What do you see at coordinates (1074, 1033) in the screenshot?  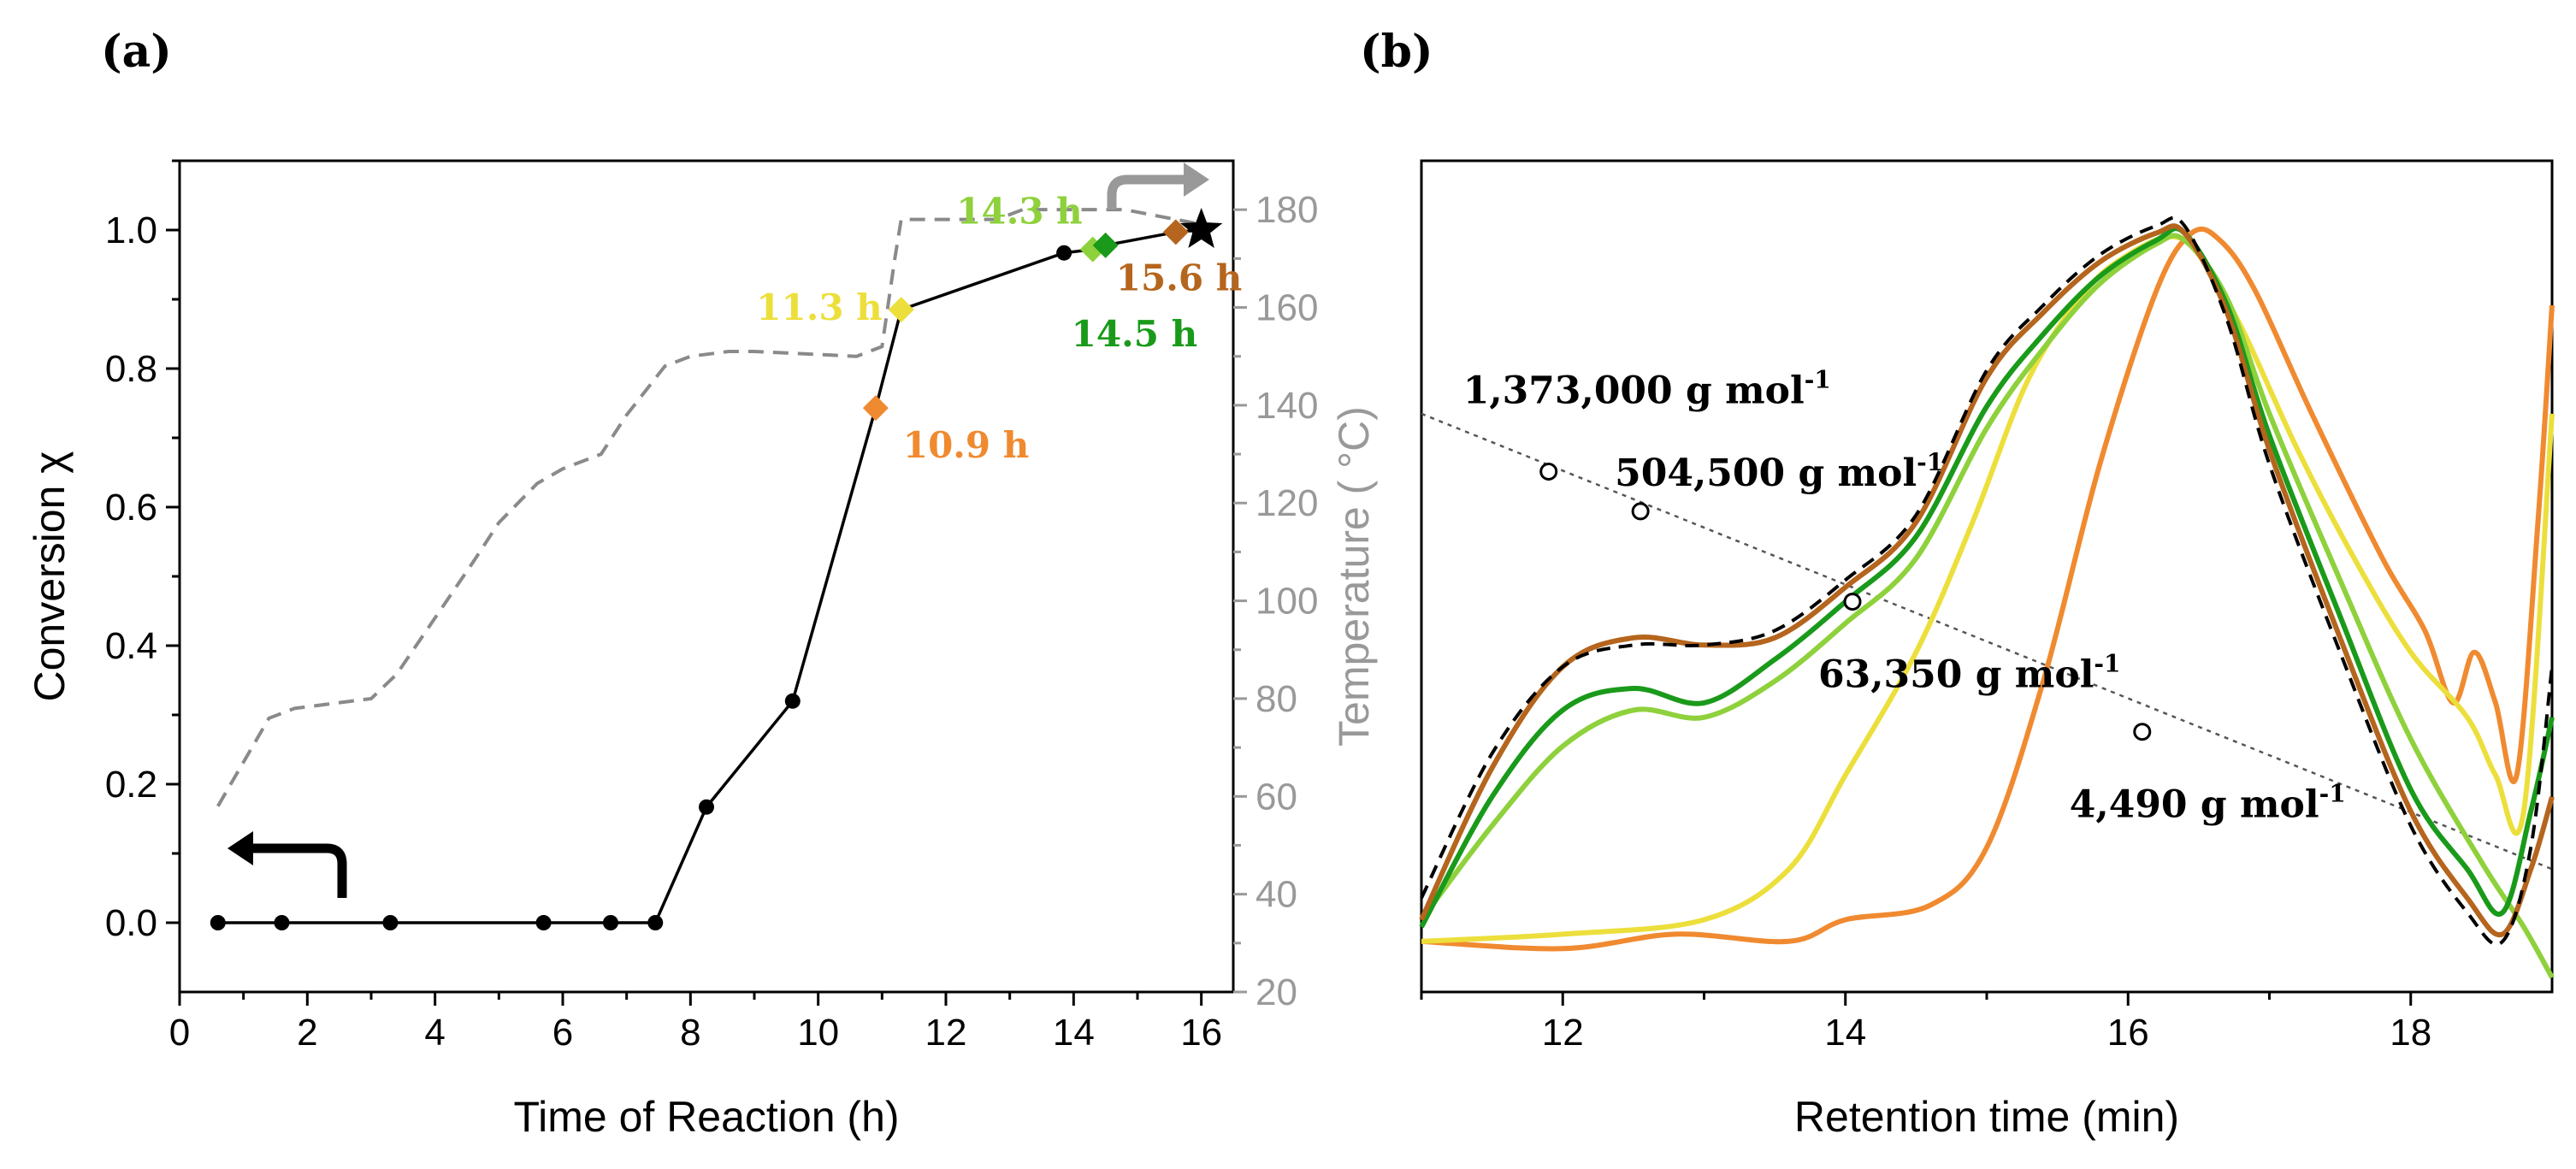 I see `chart-a-xtick-label: 14` at bounding box center [1074, 1033].